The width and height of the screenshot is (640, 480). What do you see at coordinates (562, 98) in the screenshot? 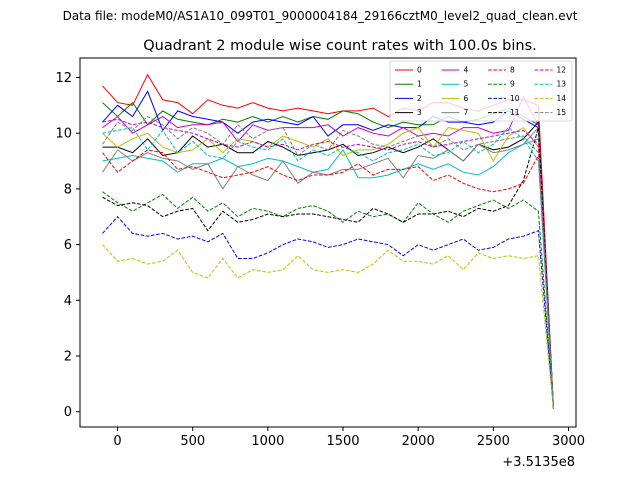
I see `legend-label-14: 14` at bounding box center [562, 98].